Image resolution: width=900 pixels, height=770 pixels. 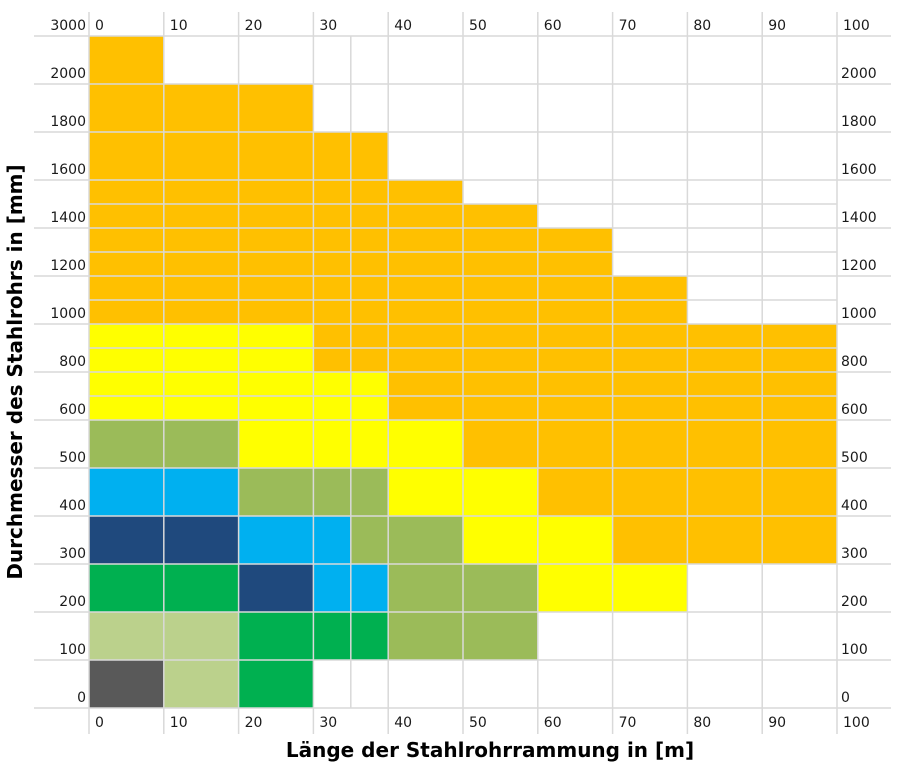 I want to click on y-tick-label-right: 100, so click(x=854, y=650).